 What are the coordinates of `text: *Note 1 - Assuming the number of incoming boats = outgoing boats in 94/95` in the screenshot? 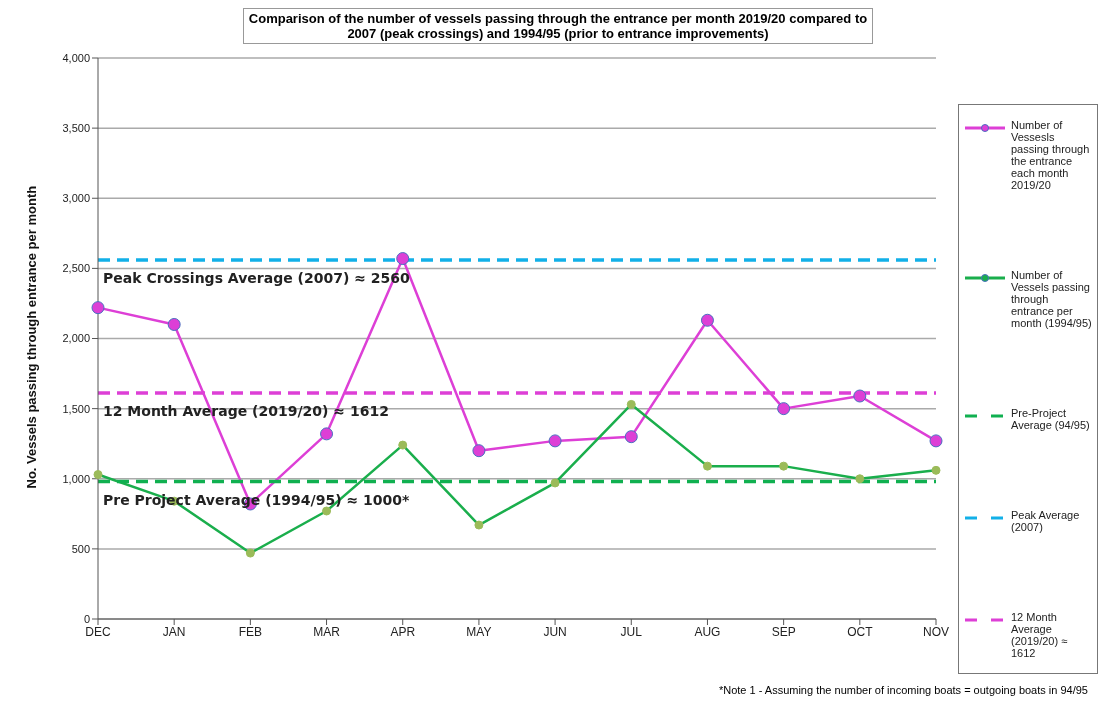 It's located at (902, 690).